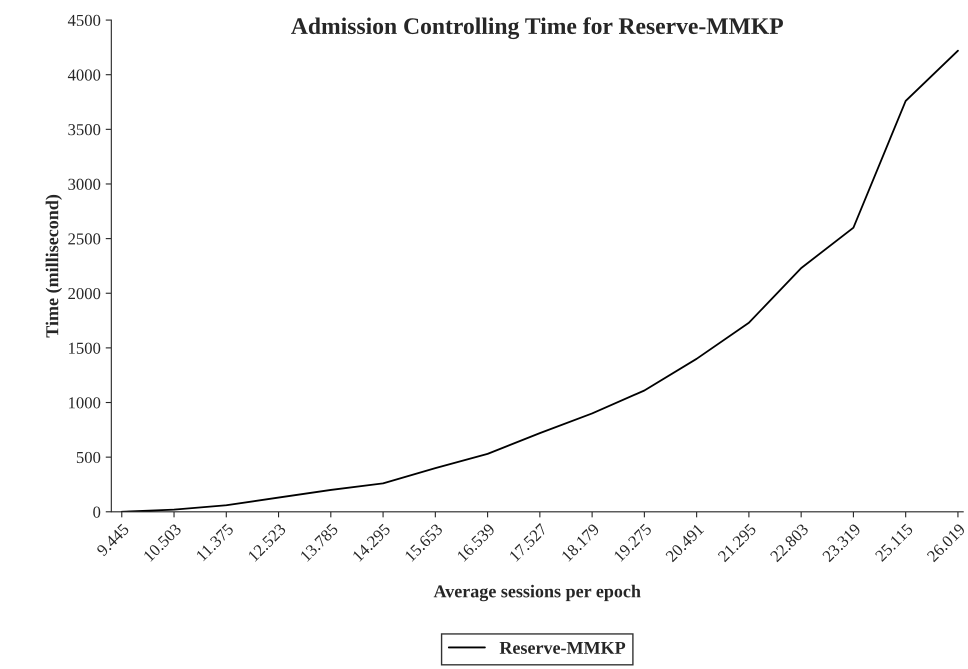 This screenshot has width=968, height=669. What do you see at coordinates (54, 266) in the screenshot?
I see `y-axis-title: Time (millisecond)` at bounding box center [54, 266].